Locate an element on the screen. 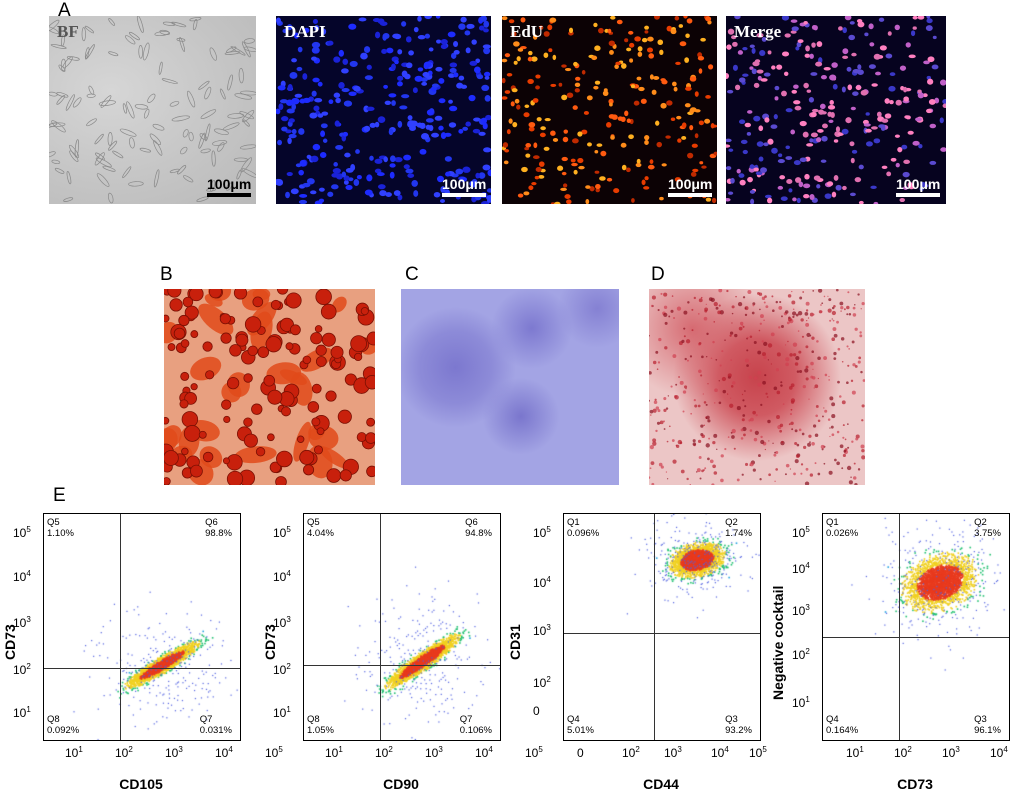  quadrant-label-ul: Q5 1.10% is located at coordinates (60, 528).